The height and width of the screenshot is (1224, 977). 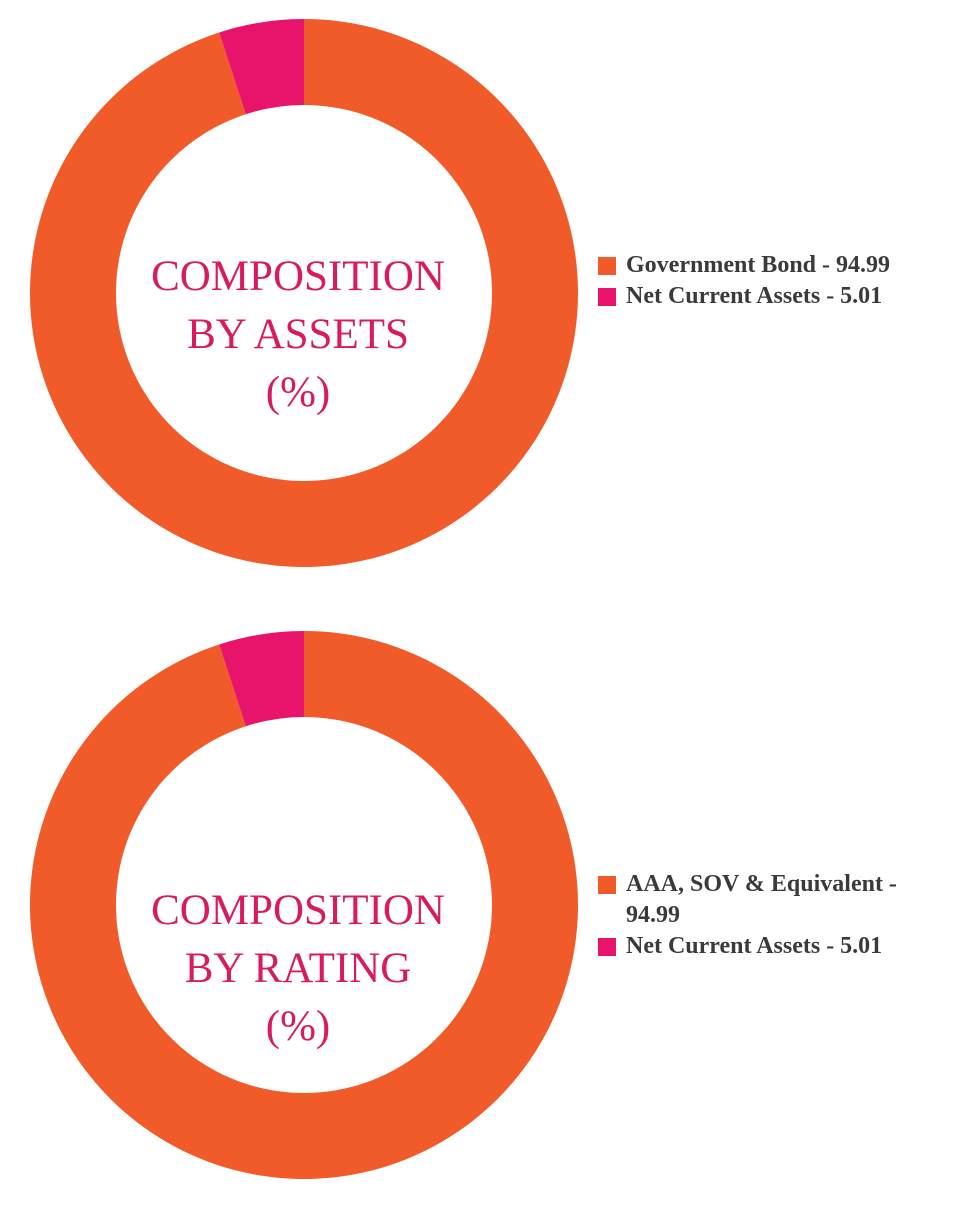 I want to click on legend-label: AAA, SOV & Equivalent - 94.99, so click(x=761, y=899).